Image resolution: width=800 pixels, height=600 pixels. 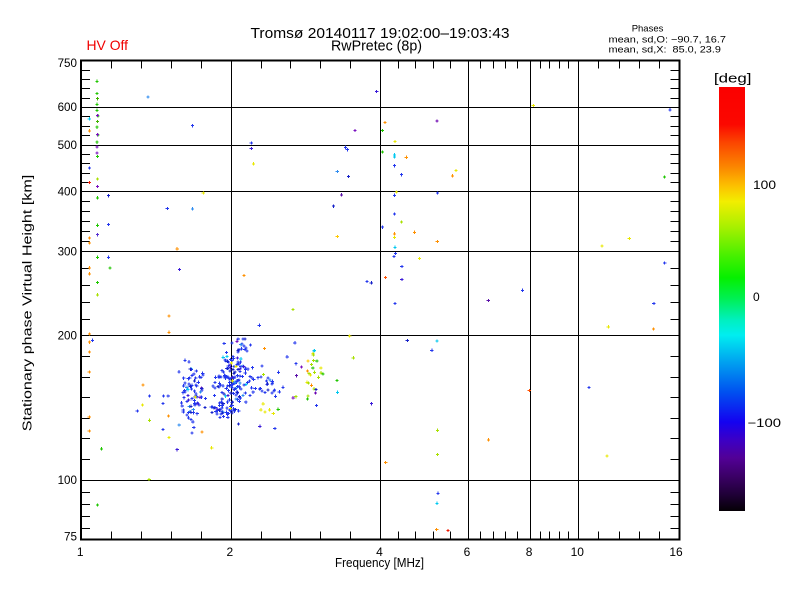 I want to click on svg-text: Phases, so click(x=648, y=29).